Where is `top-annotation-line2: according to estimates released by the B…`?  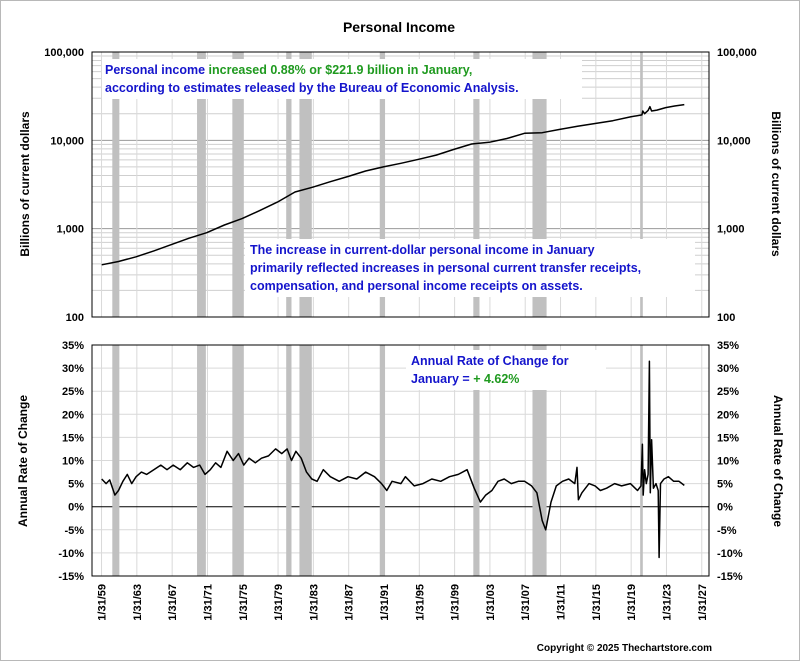
top-annotation-line2: according to estimates released by the B… is located at coordinates (312, 88).